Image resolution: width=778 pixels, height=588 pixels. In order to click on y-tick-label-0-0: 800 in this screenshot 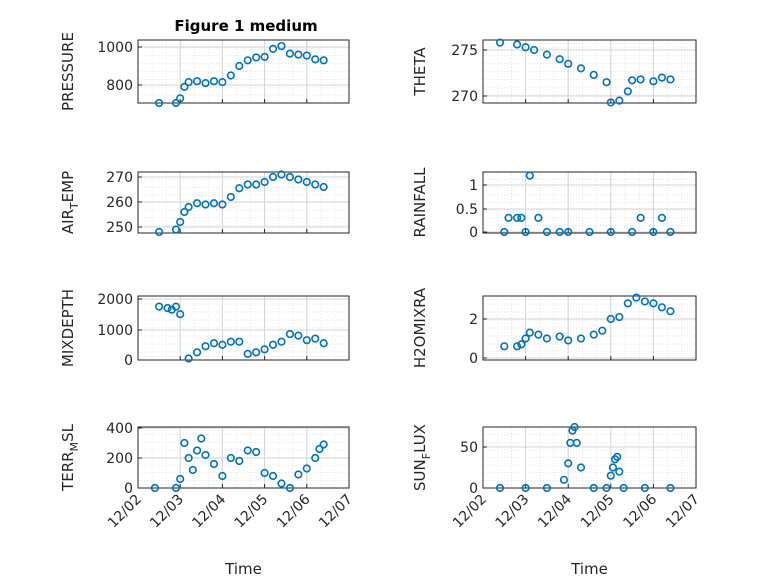, I will do `click(119, 86)`.